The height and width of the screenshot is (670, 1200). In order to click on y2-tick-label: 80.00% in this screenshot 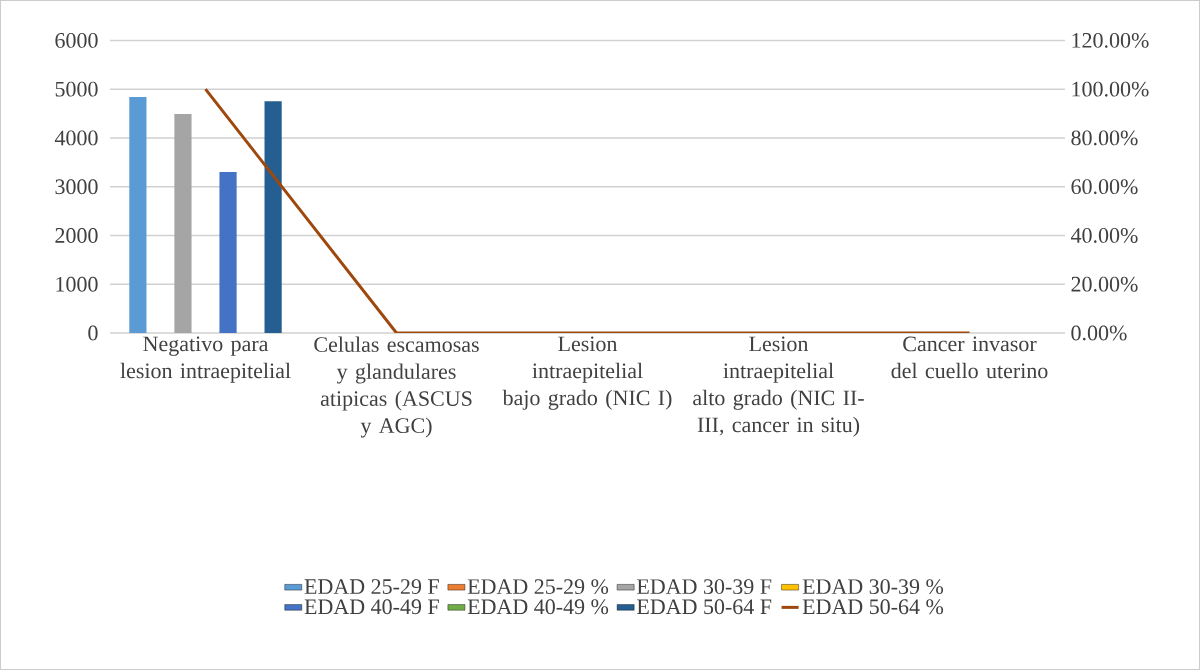, I will do `click(1104, 138)`.